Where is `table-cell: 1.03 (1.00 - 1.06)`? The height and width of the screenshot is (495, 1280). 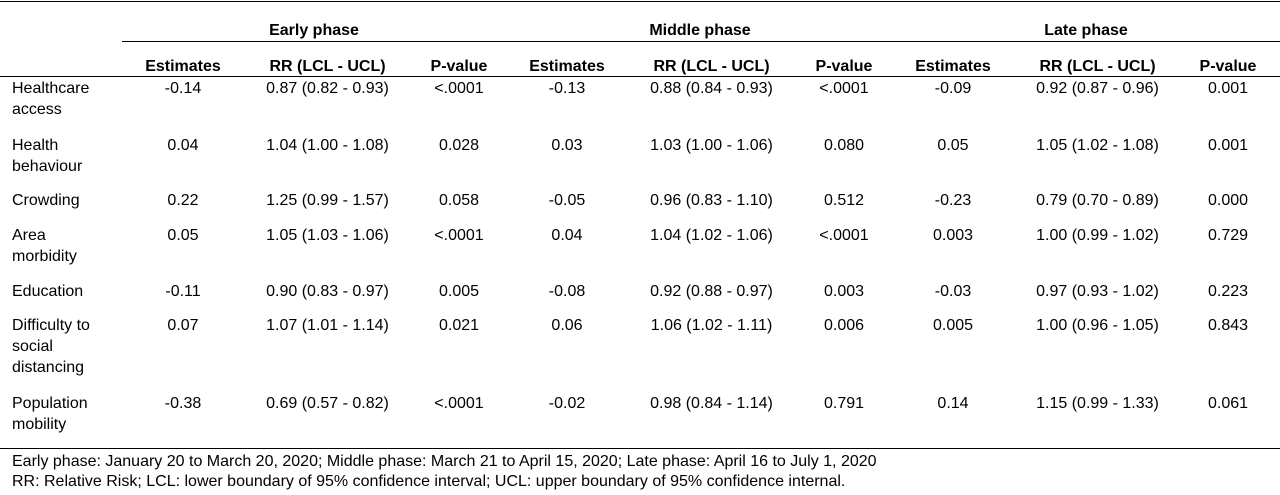 table-cell: 1.03 (1.00 - 1.06) is located at coordinates (711, 145).